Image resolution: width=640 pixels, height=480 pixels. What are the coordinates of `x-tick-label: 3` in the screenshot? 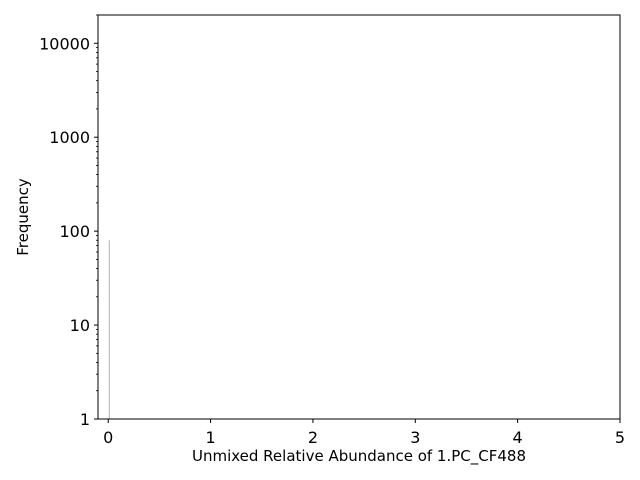 It's located at (415, 437).